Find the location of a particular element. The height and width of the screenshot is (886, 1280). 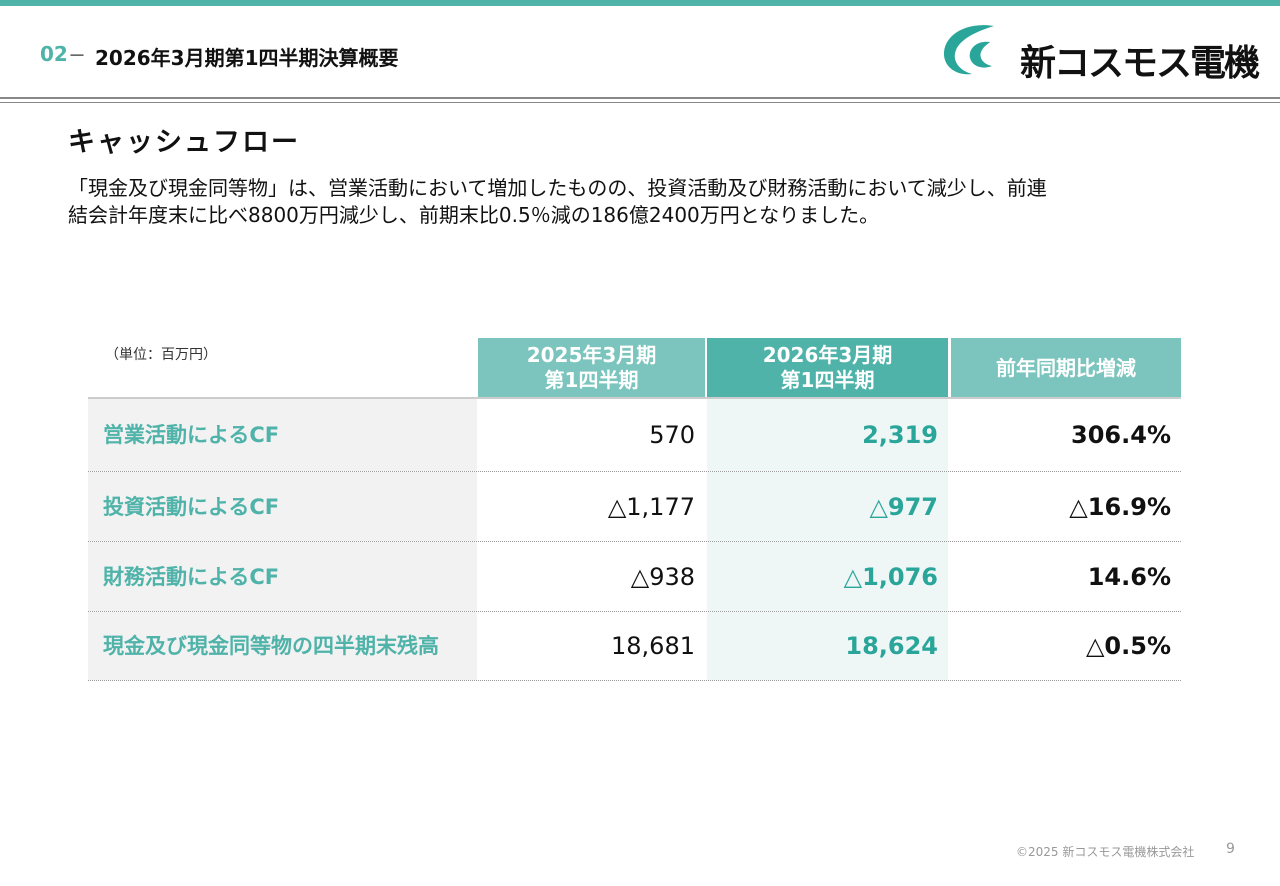

section-title: キャッシュフロー is located at coordinates (184, 142).